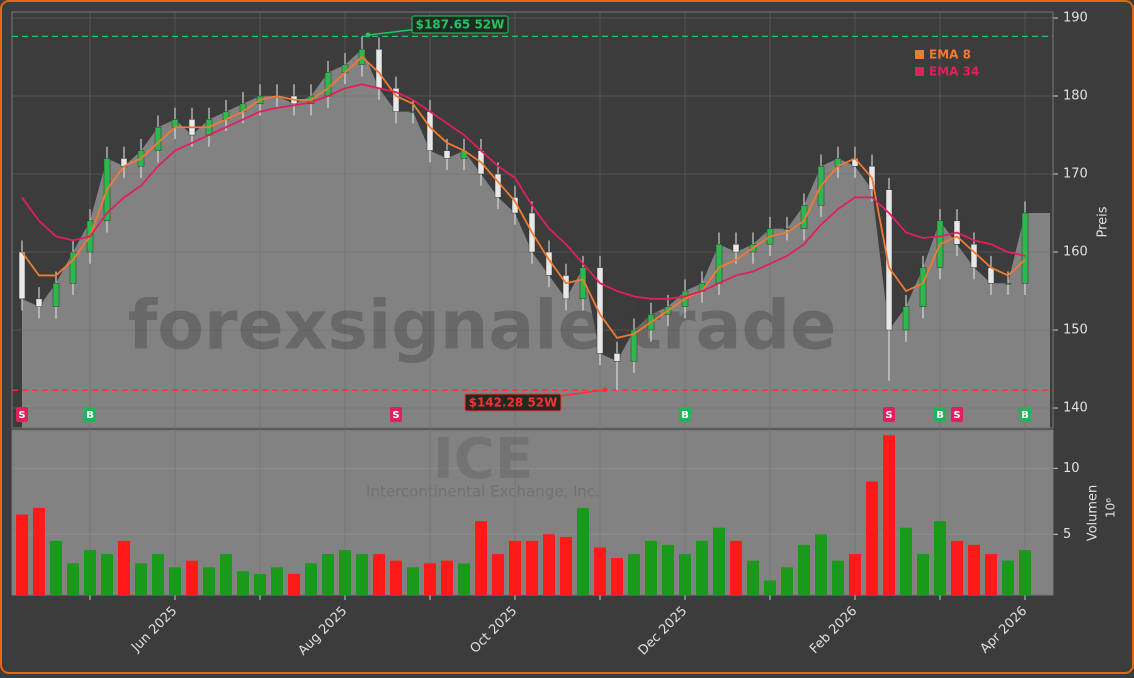  I want to click on y-tick-label: 190, so click(1075, 18).